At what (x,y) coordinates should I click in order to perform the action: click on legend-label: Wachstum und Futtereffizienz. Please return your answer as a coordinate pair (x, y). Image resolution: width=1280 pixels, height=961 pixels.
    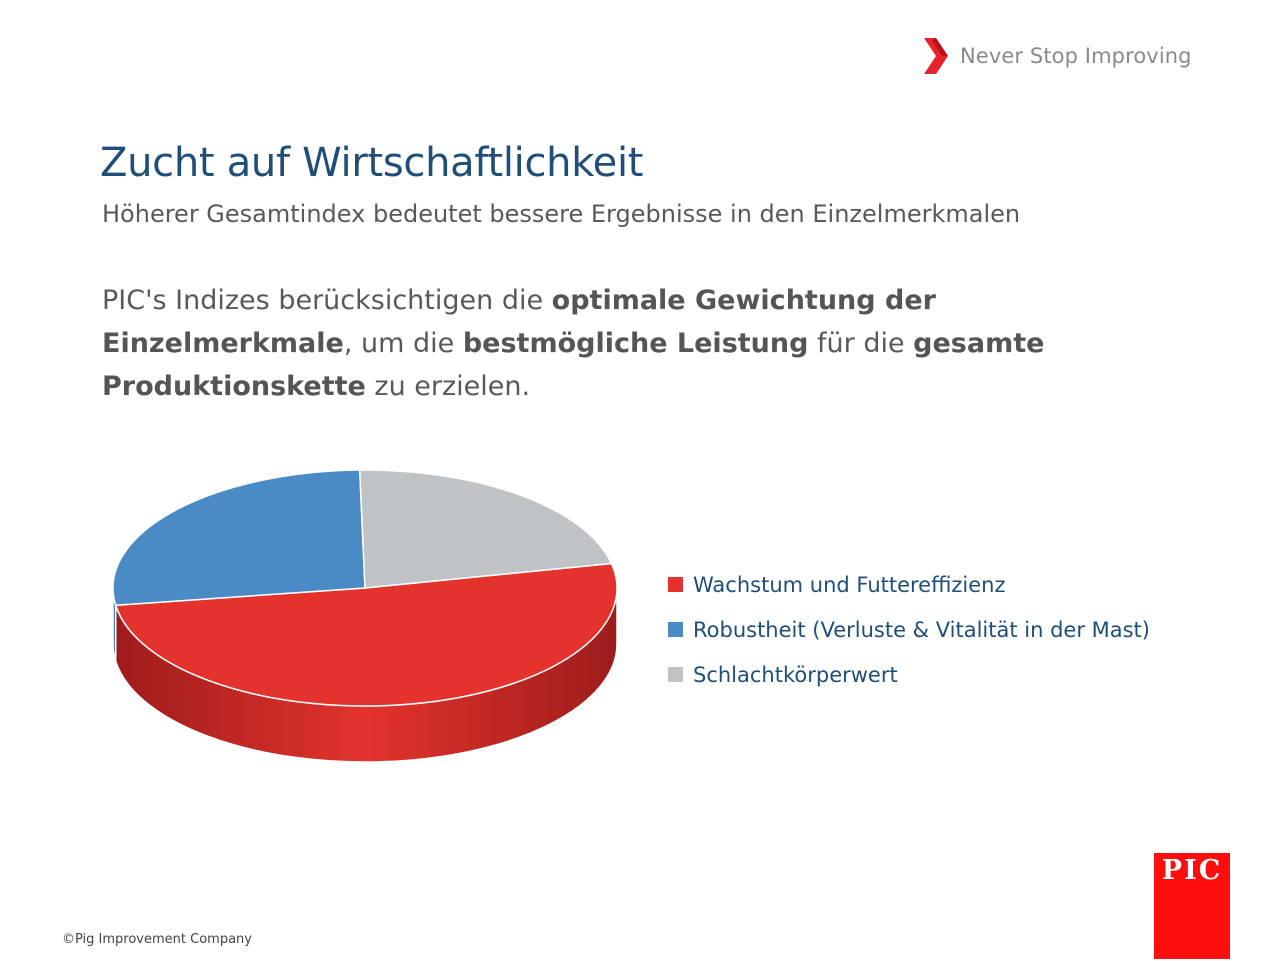
    Looking at the image, I should click on (849, 584).